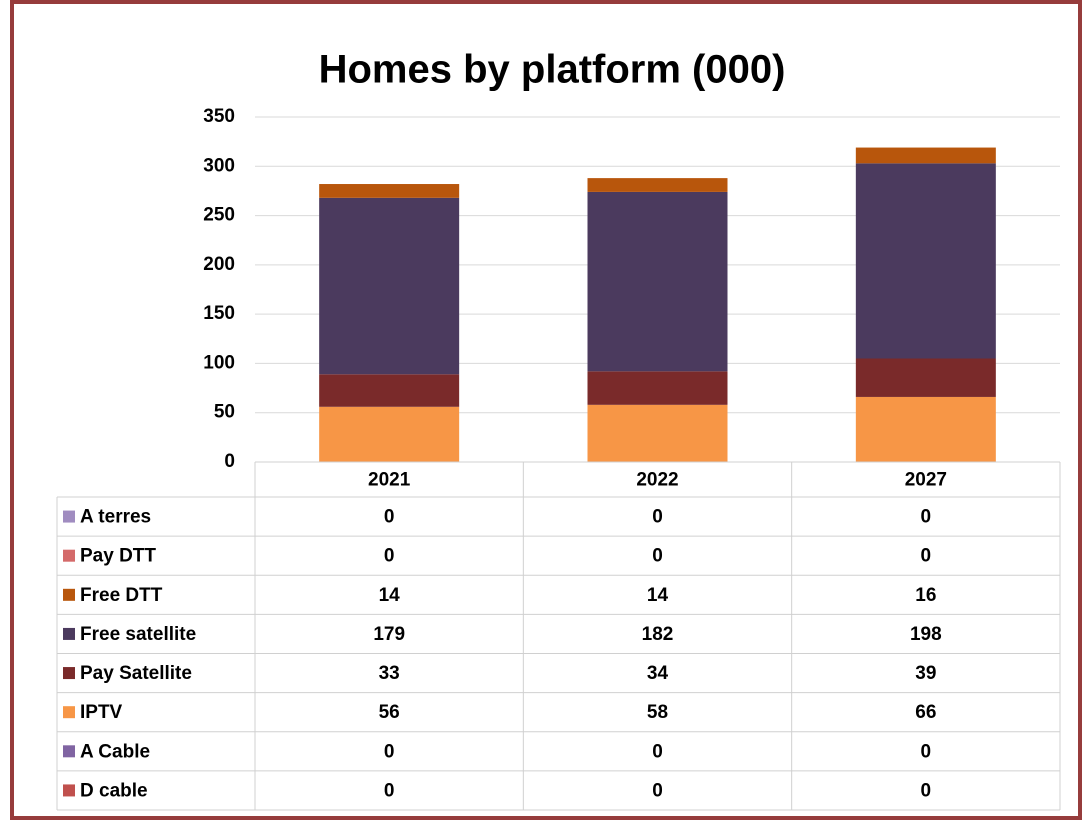 The width and height of the screenshot is (1083, 821). What do you see at coordinates (219, 215) in the screenshot?
I see `y-tick-label: 250` at bounding box center [219, 215].